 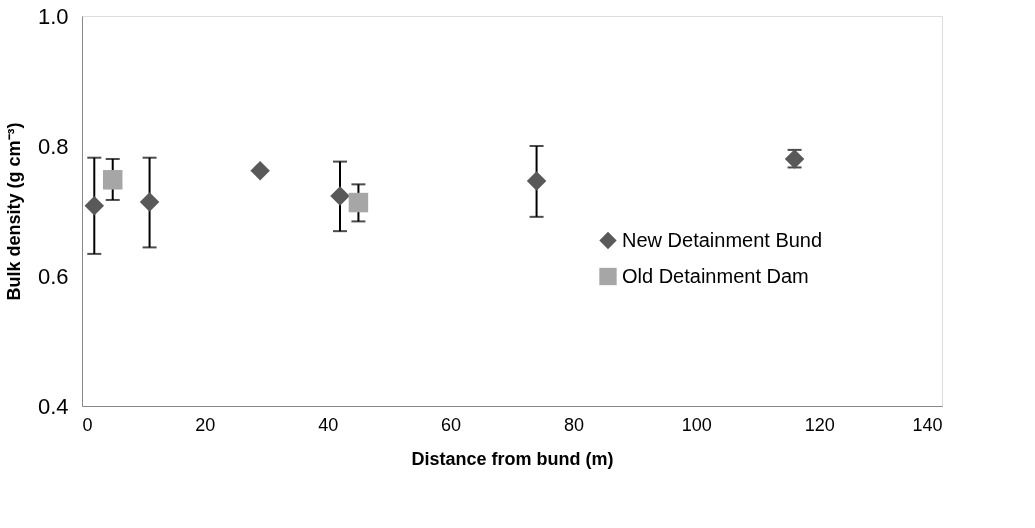 I want to click on y-tick-label: 0.4, so click(x=53, y=406).